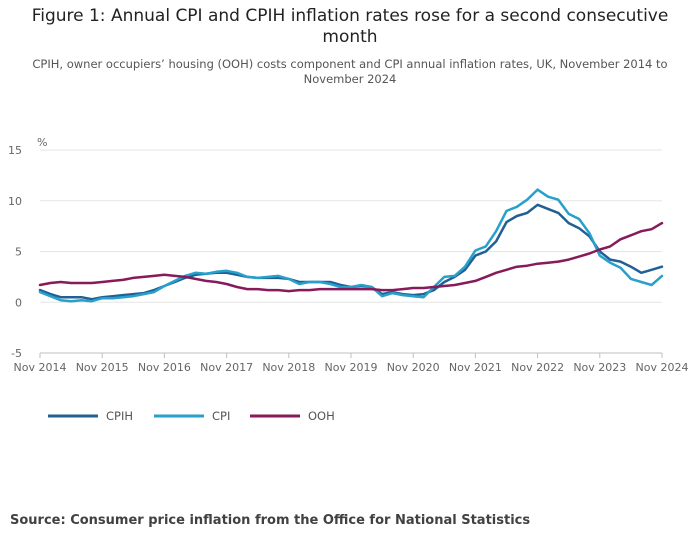  What do you see at coordinates (475, 367) in the screenshot?
I see `x-tick-label: Nov 2021` at bounding box center [475, 367].